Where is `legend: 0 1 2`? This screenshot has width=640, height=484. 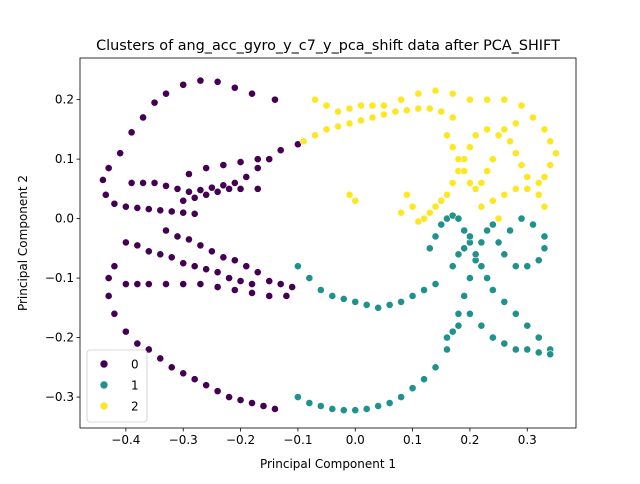
legend: 0 1 2 is located at coordinates (117, 386).